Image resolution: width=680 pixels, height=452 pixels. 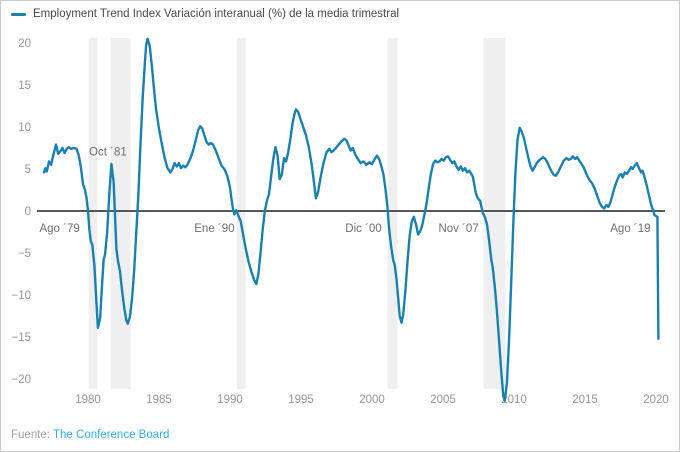 What do you see at coordinates (111, 435) in the screenshot?
I see `footer-source-link: The Conference Board` at bounding box center [111, 435].